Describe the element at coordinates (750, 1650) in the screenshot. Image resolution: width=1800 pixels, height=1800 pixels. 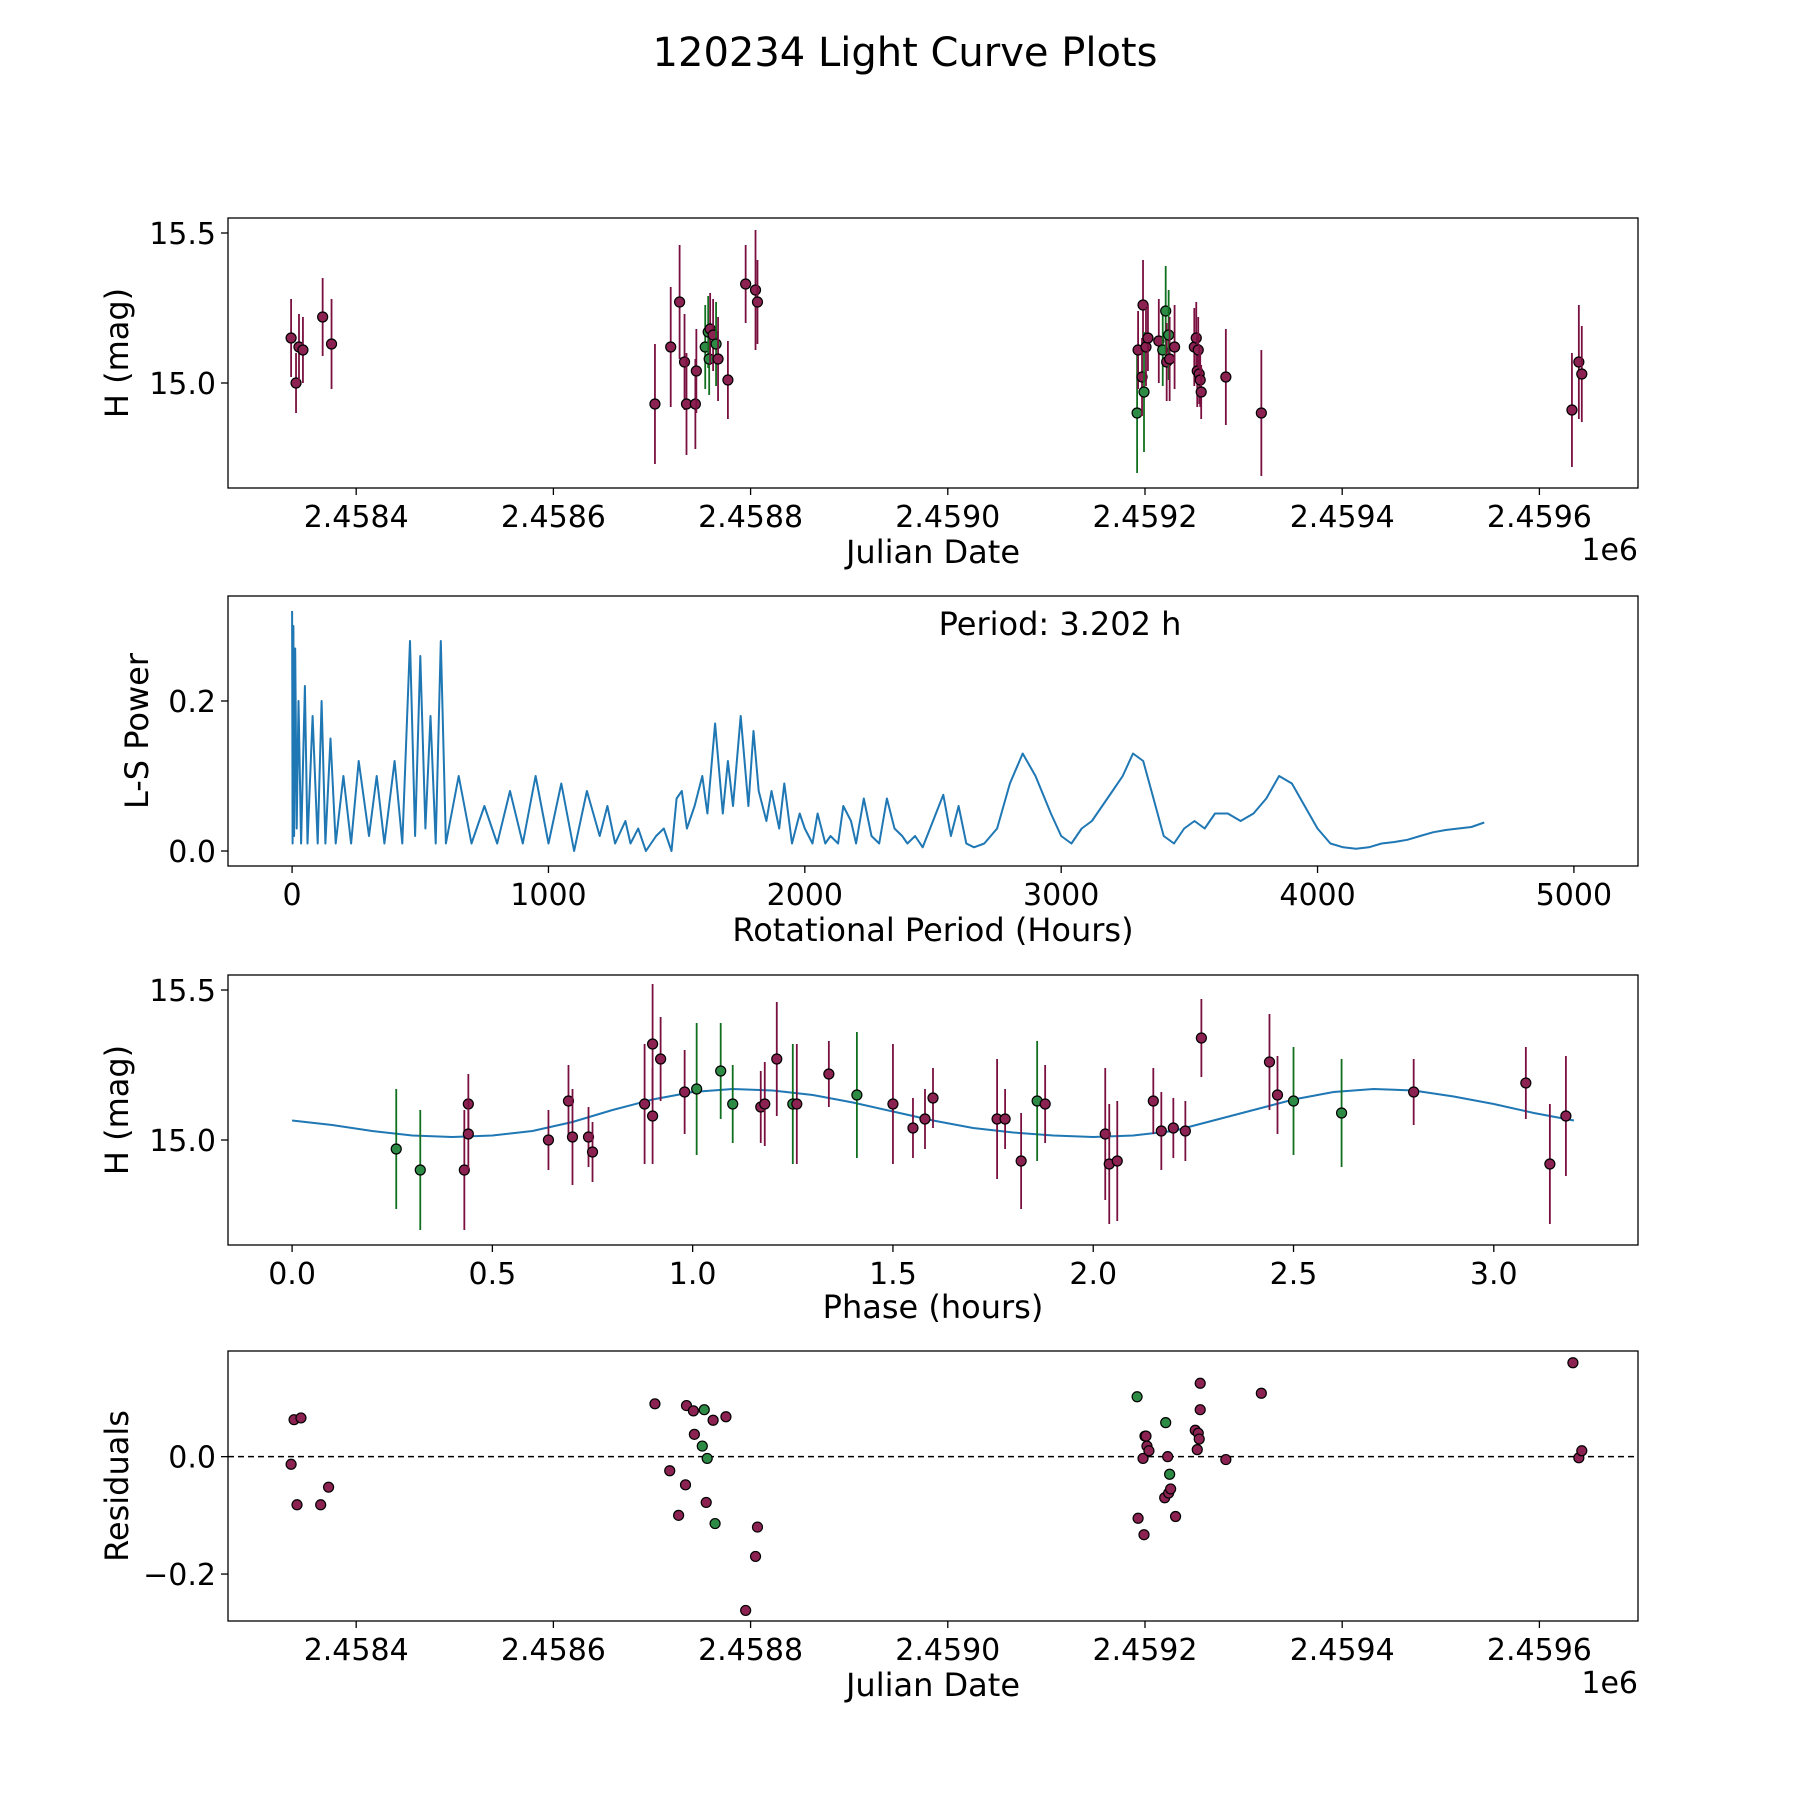
I see `residuals-xtick-label: 2.4588` at that location.